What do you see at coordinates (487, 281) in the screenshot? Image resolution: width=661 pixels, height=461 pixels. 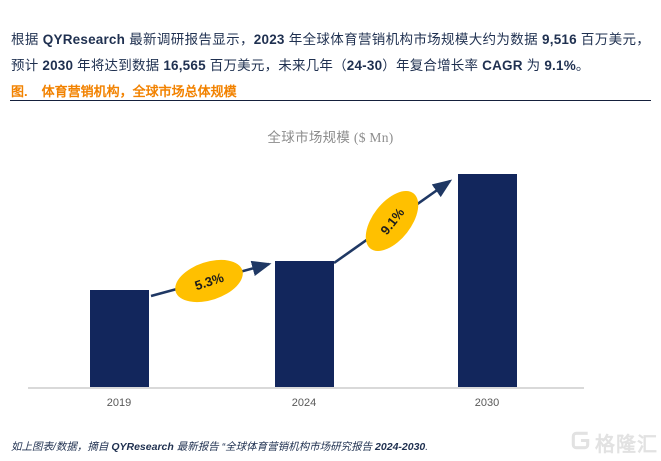 I see `bar-2030` at bounding box center [487, 281].